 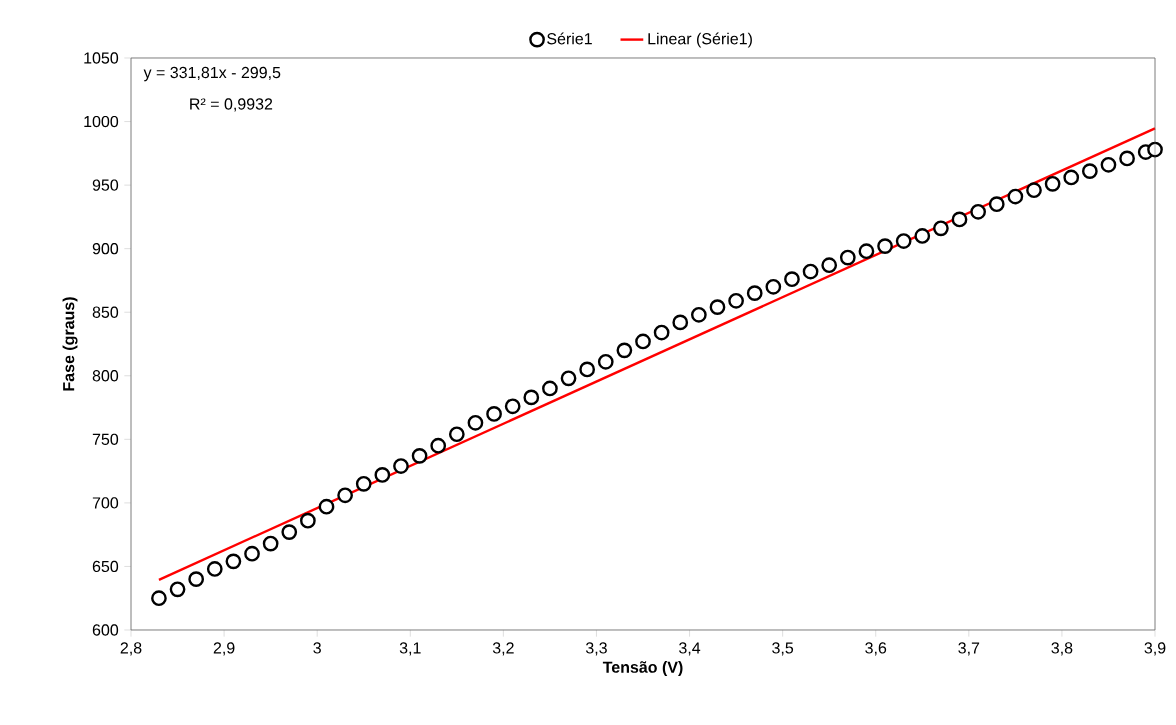 What do you see at coordinates (105, 566) in the screenshot?
I see `y-tick-label: 650` at bounding box center [105, 566].